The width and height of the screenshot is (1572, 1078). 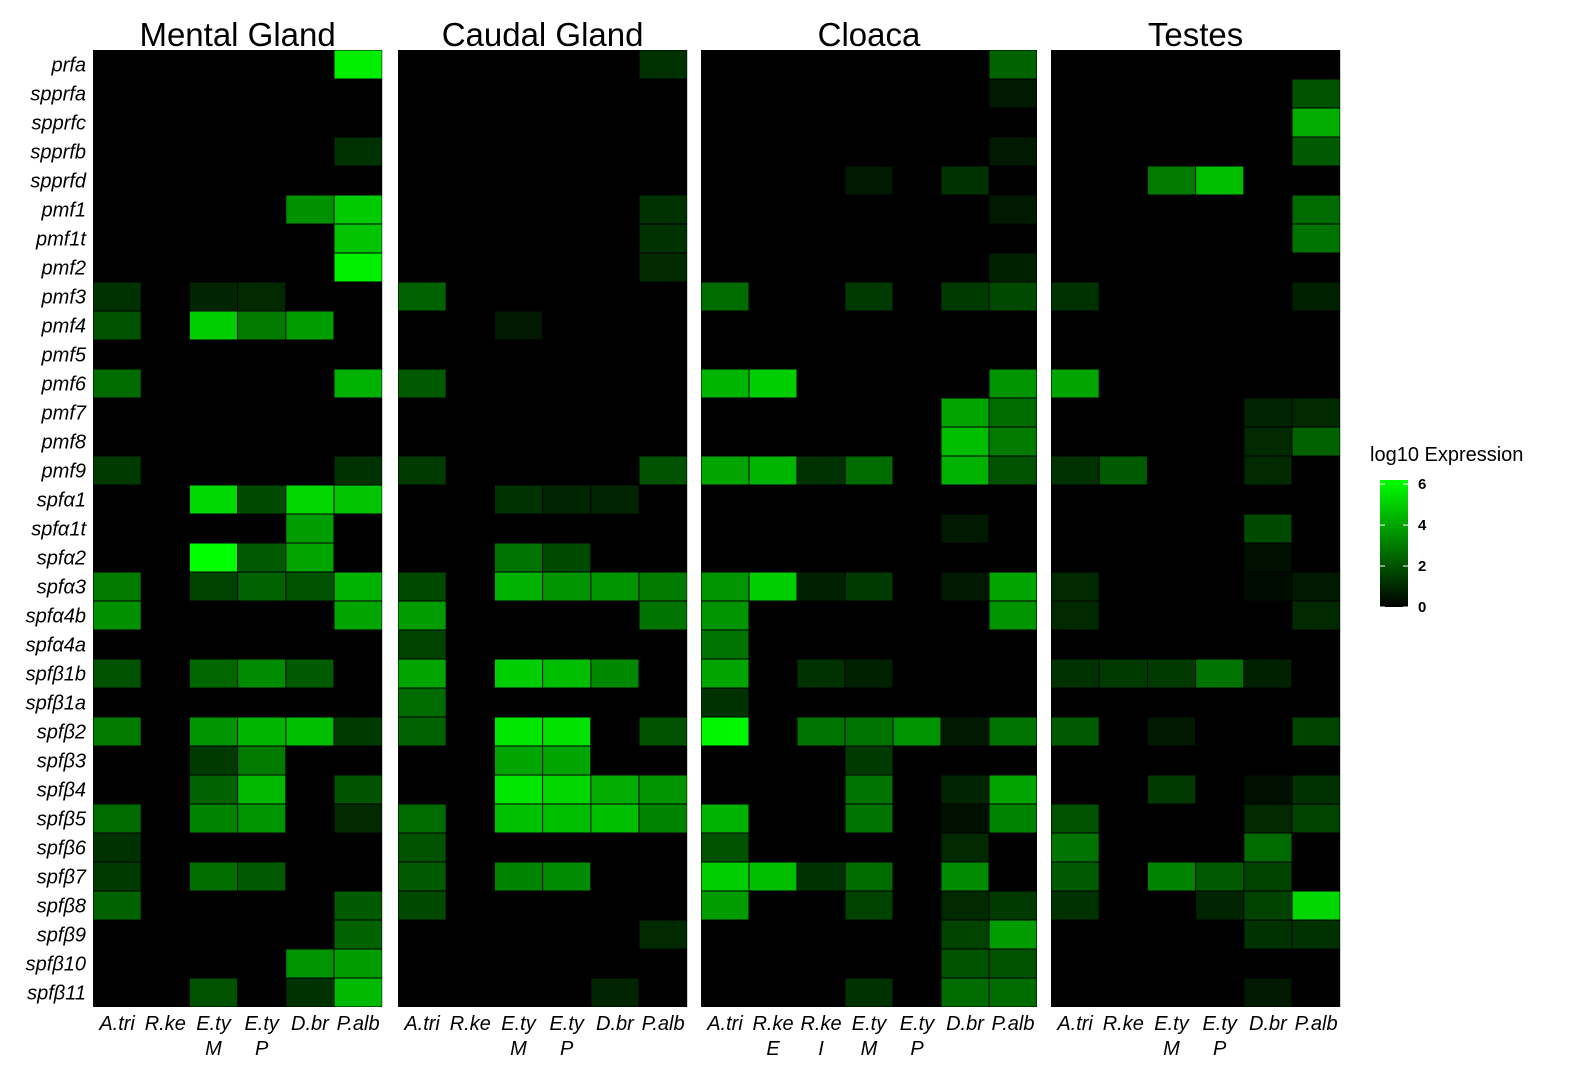 I want to click on row-label: spfα2, so click(x=61, y=559).